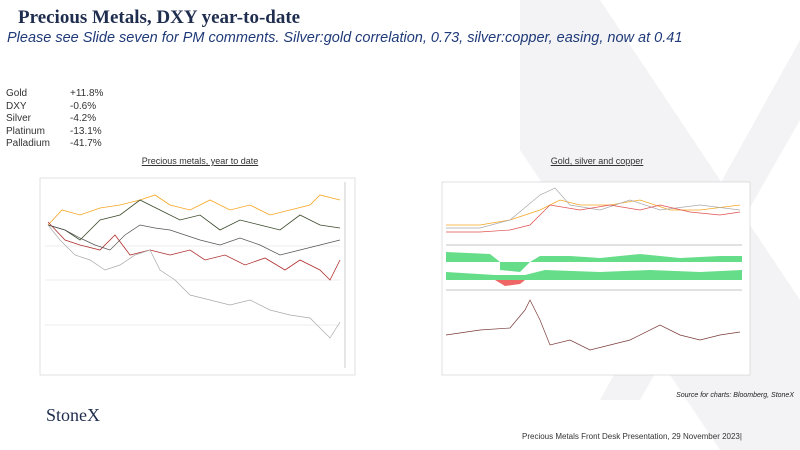 This screenshot has height=450, width=800. Describe the element at coordinates (54, 107) in the screenshot. I see `performance-row: DXY -0.6%` at that location.